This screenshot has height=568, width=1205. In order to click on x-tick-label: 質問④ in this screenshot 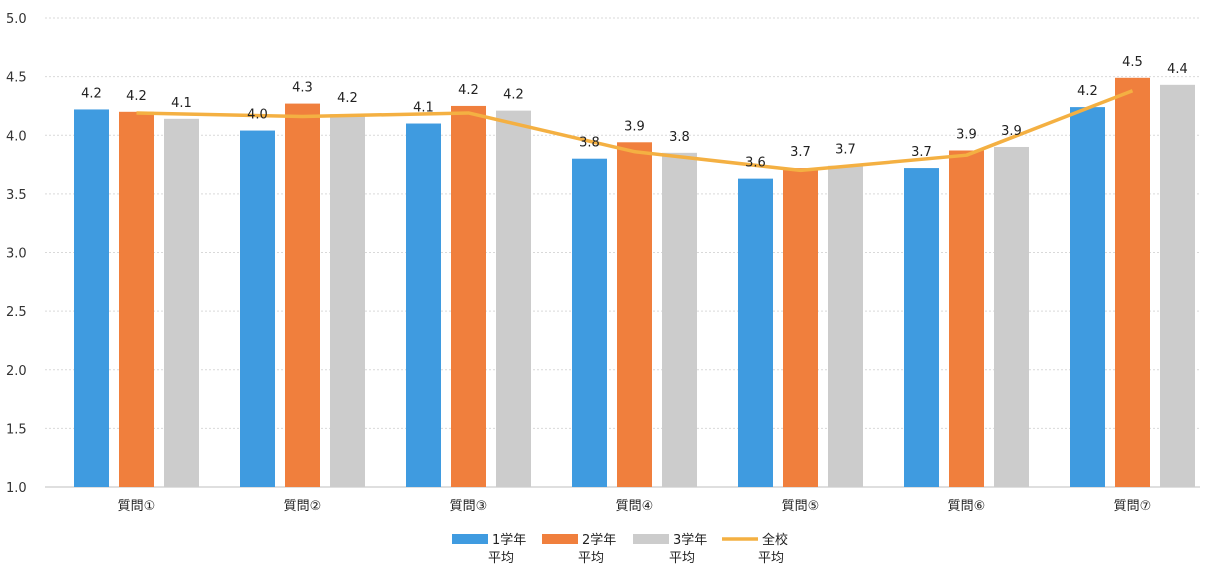, I will do `click(635, 506)`.